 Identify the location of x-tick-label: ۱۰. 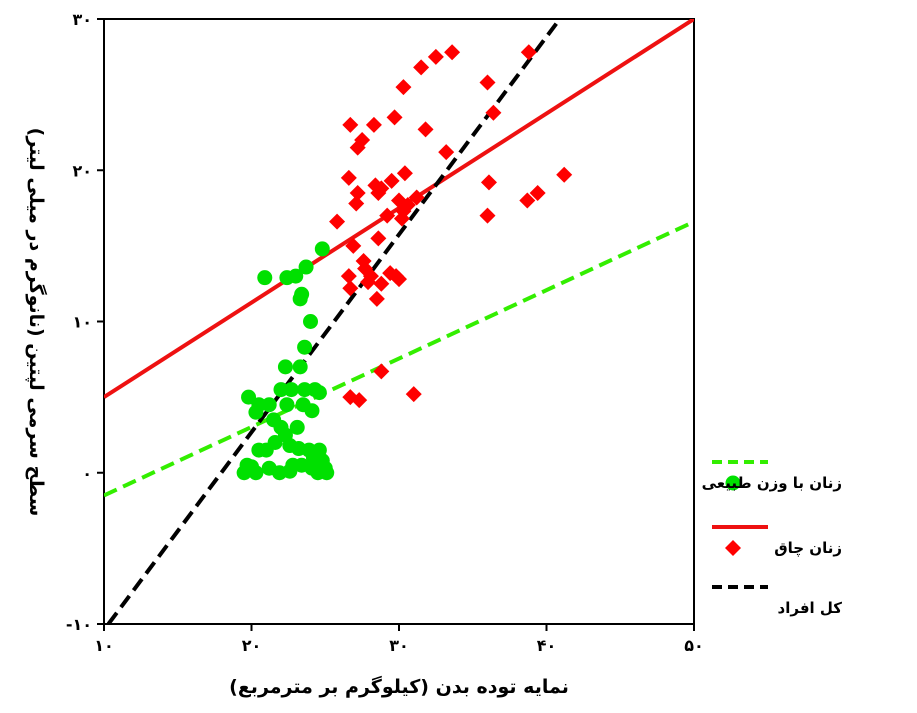
(104, 645).